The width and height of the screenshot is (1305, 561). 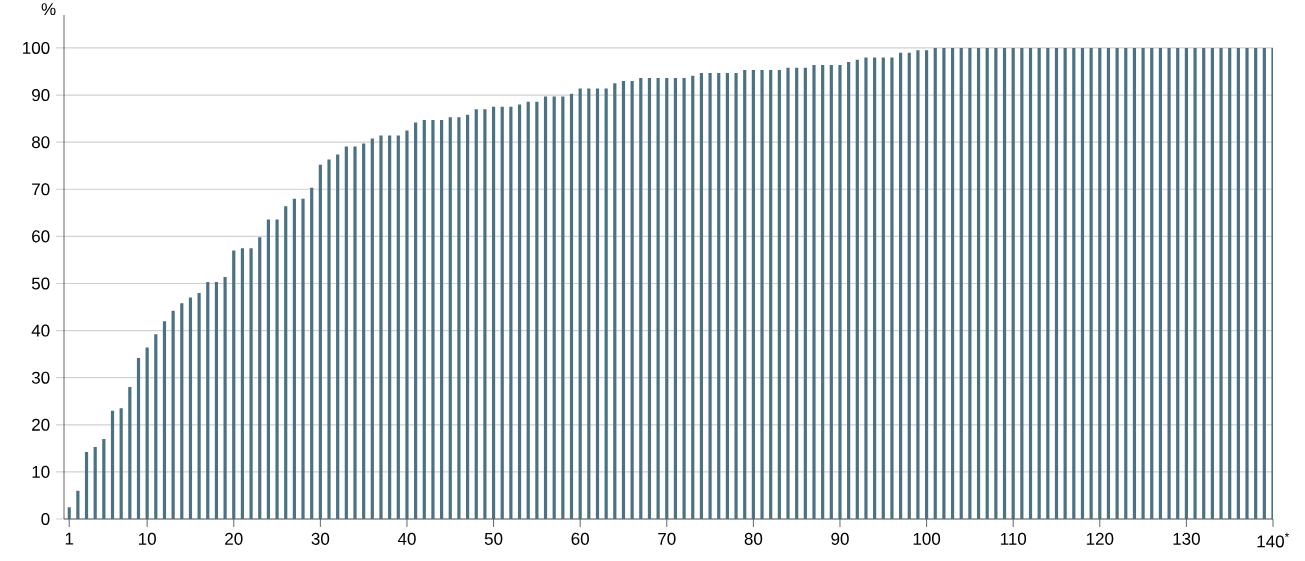 I want to click on x-tick-label: 80, so click(x=753, y=538).